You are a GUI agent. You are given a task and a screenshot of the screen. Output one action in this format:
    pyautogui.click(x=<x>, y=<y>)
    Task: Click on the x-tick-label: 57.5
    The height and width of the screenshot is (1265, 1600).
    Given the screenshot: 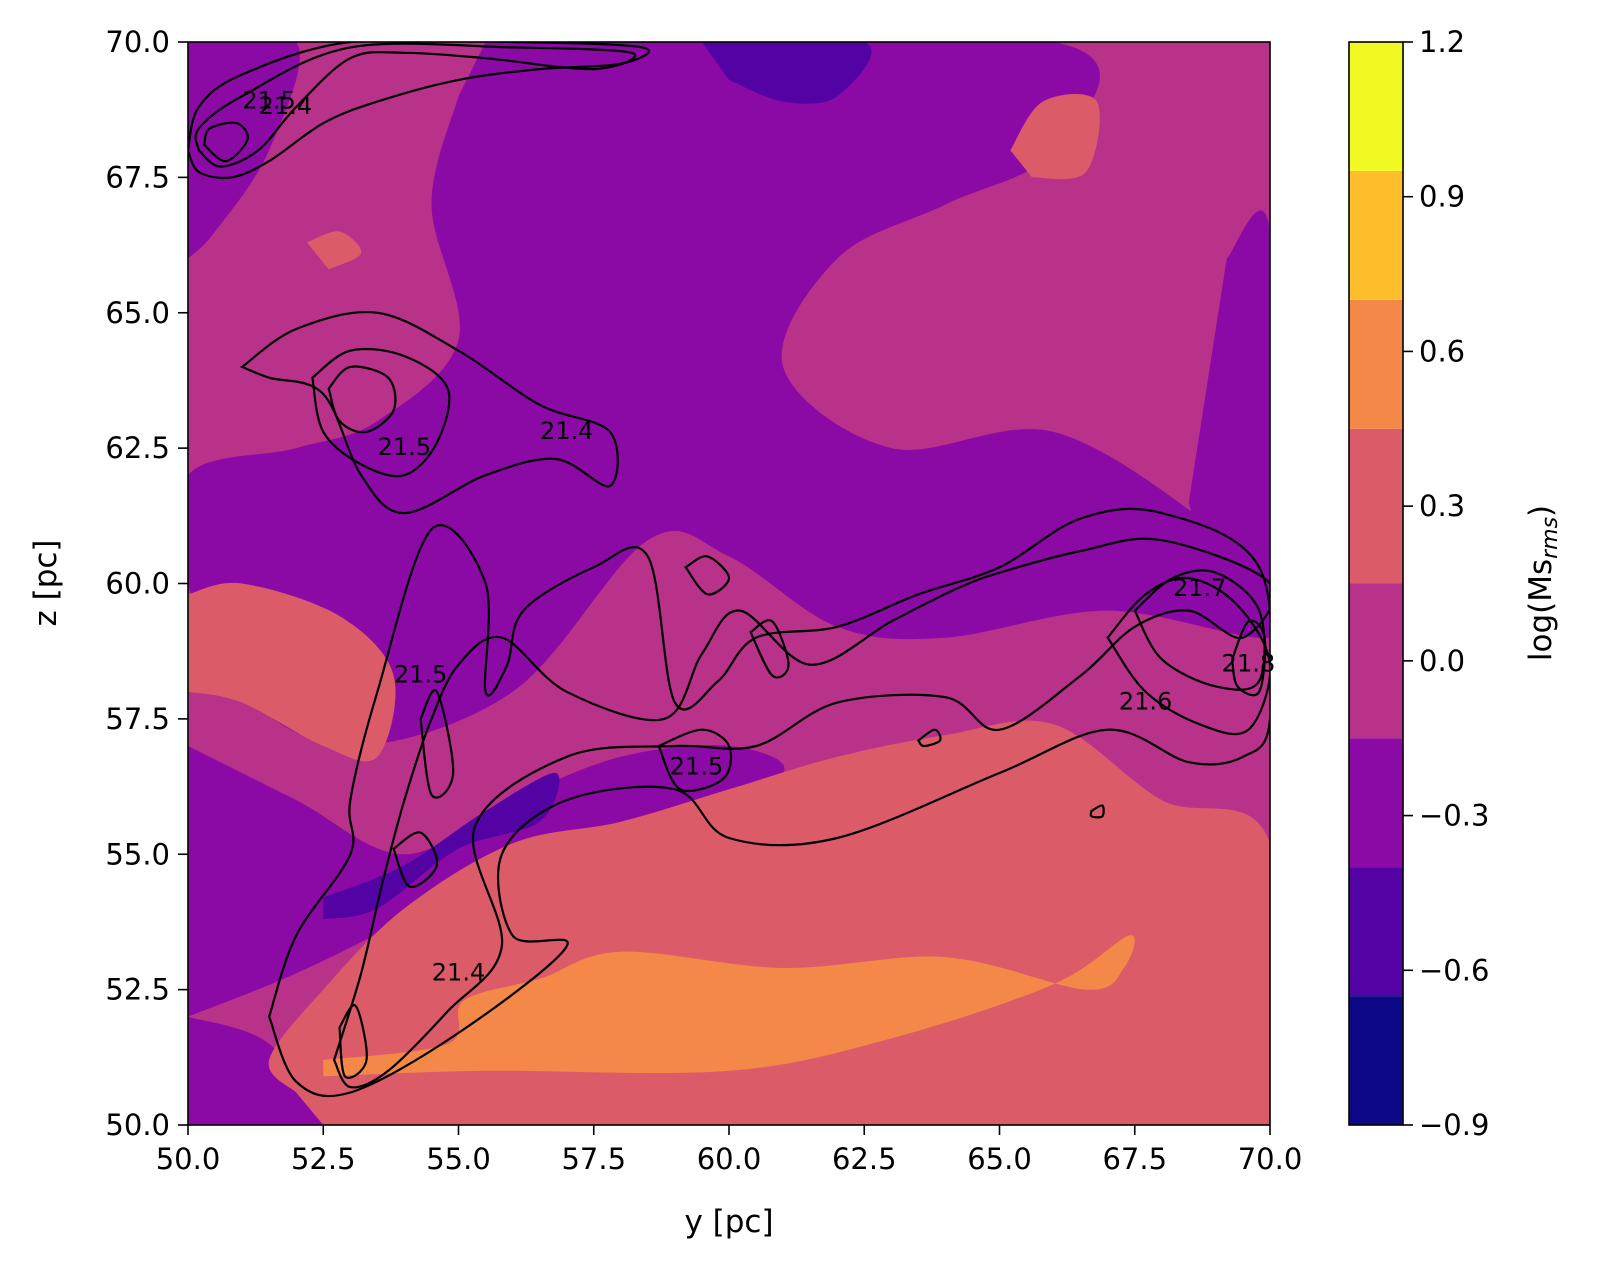 What is the action you would take?
    pyautogui.click(x=593, y=1159)
    